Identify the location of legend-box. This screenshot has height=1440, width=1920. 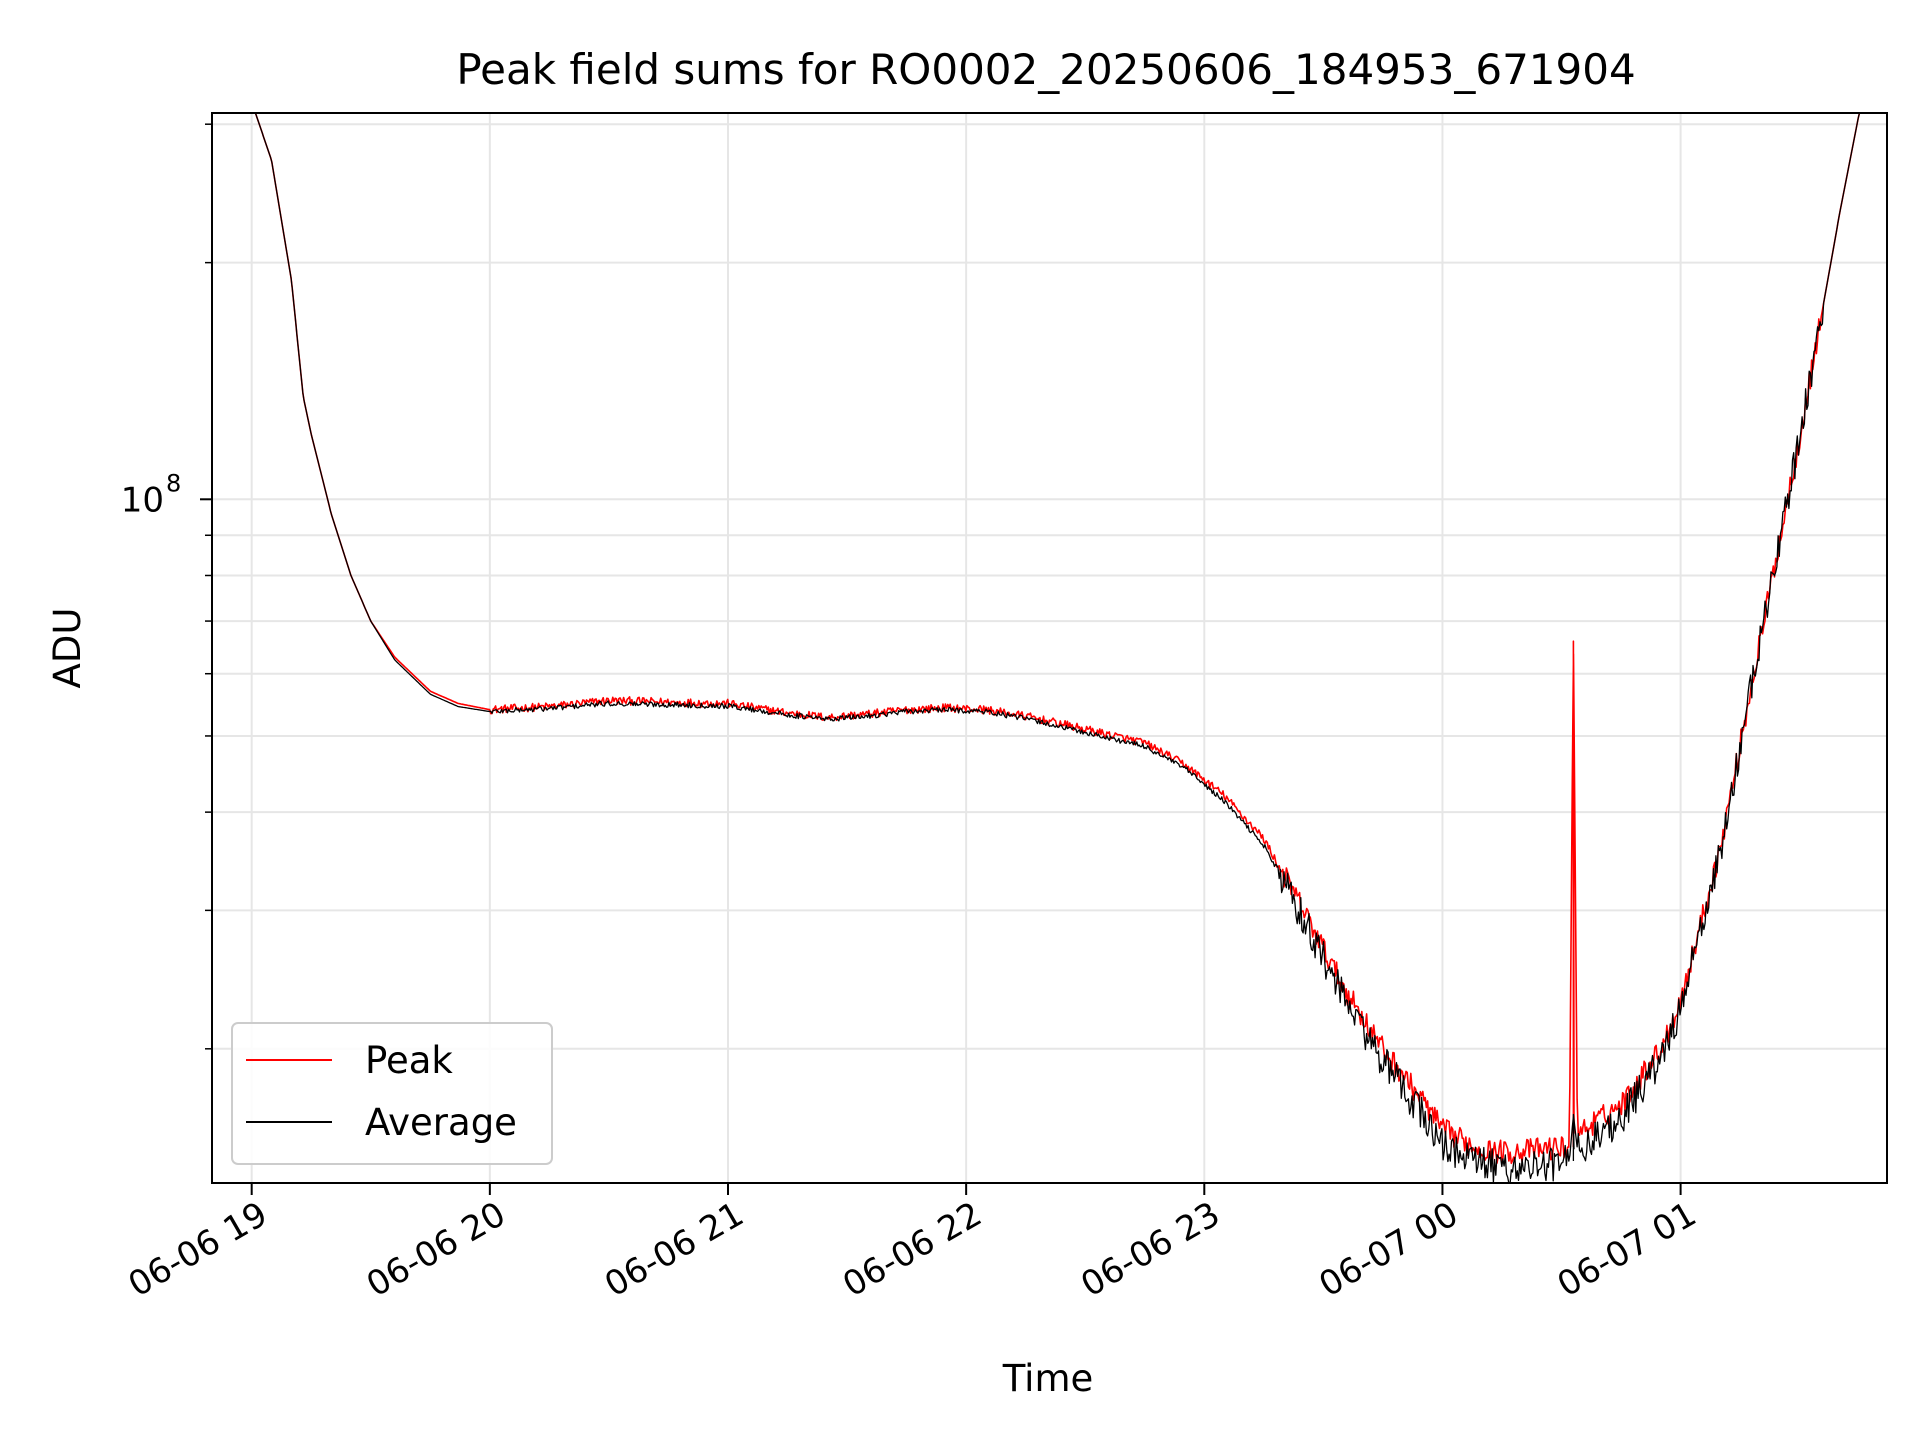
(392, 1093).